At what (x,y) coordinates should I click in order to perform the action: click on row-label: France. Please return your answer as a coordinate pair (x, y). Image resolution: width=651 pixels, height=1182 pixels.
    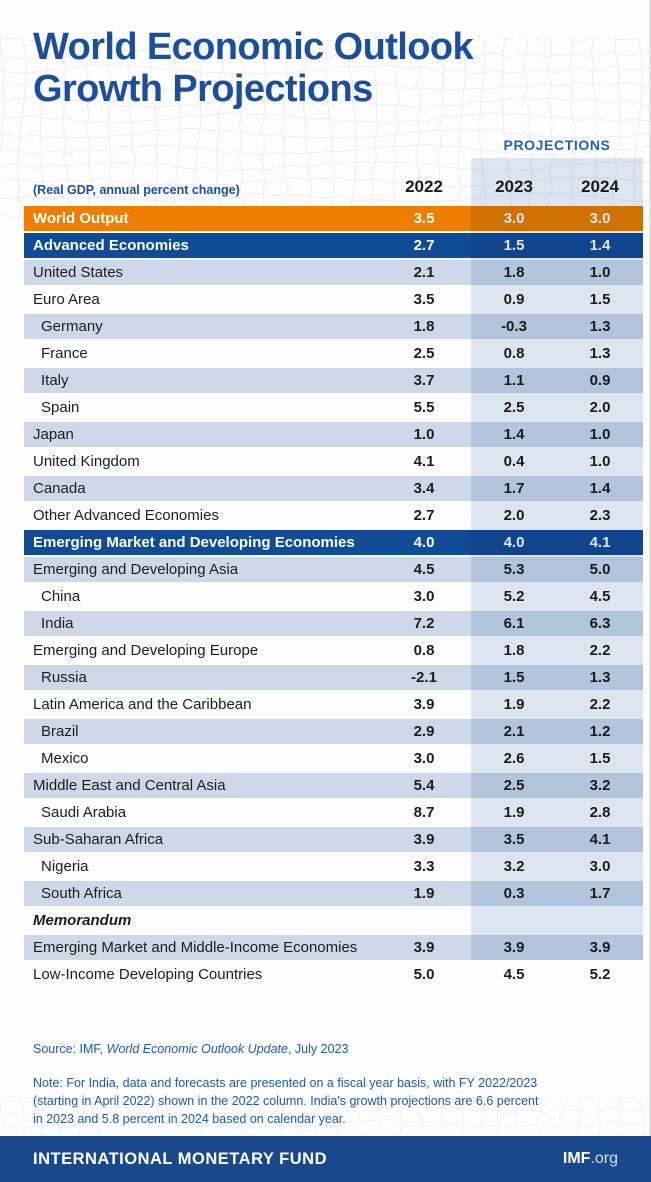
    Looking at the image, I should click on (64, 353).